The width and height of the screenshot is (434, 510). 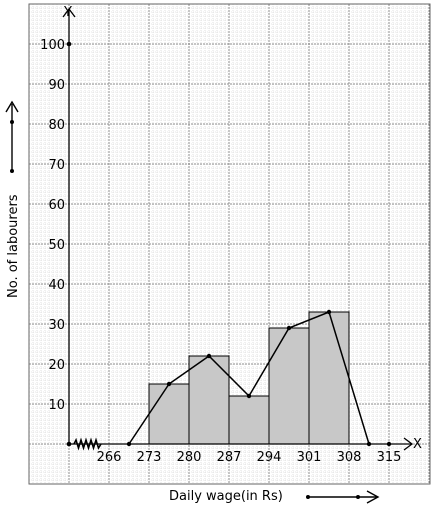 I want to click on origin-dot, so click(x=69, y=444).